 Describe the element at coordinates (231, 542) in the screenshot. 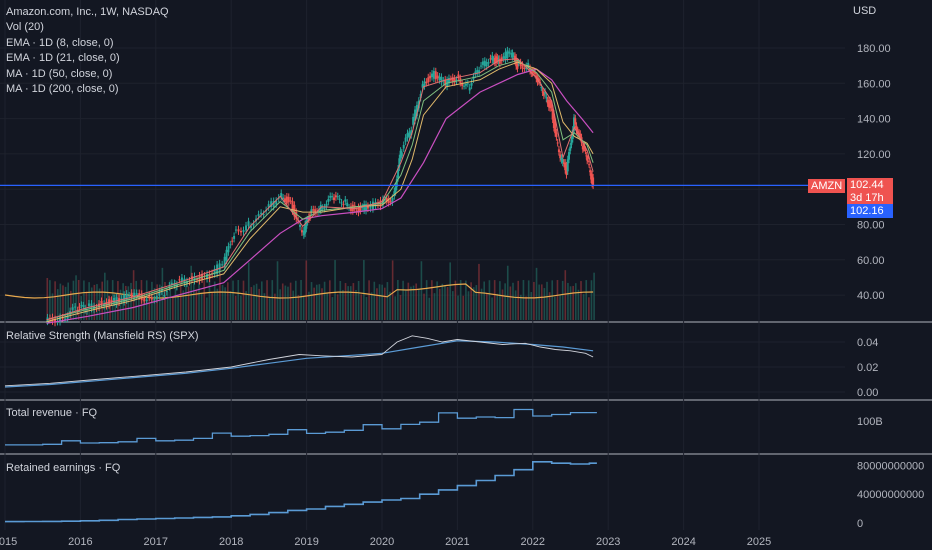

I see `x-tick-label: 2018` at that location.